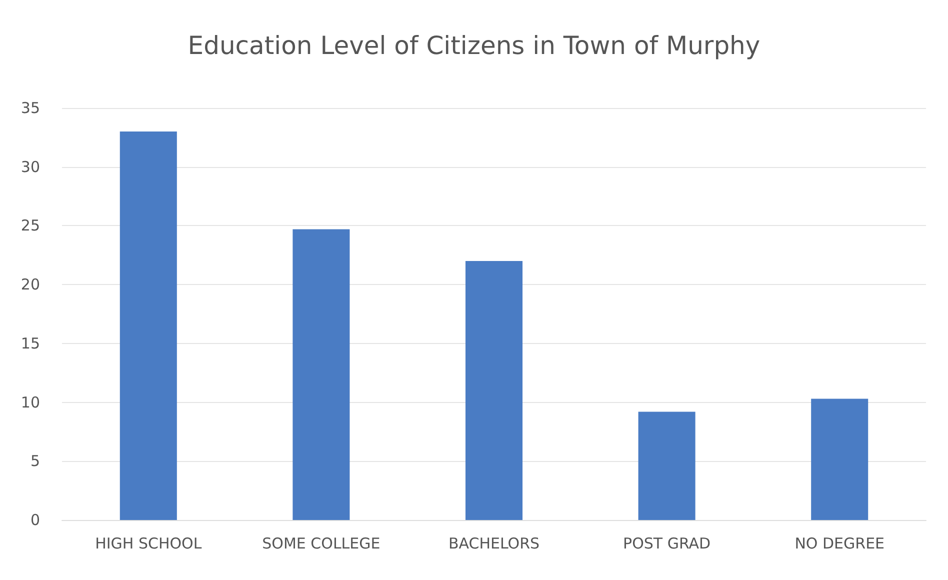 Image resolution: width=948 pixels, height=580 pixels. Describe the element at coordinates (30, 225) in the screenshot. I see `y-tick-label: 25` at that location.